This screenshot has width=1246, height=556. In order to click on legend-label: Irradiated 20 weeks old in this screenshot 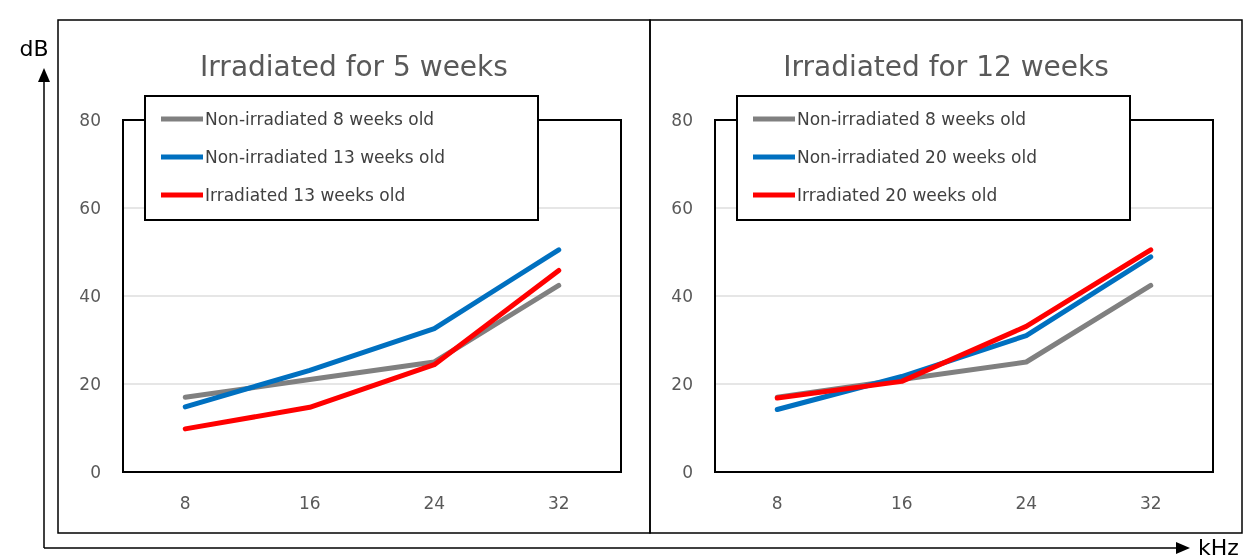, I will do `click(897, 195)`.